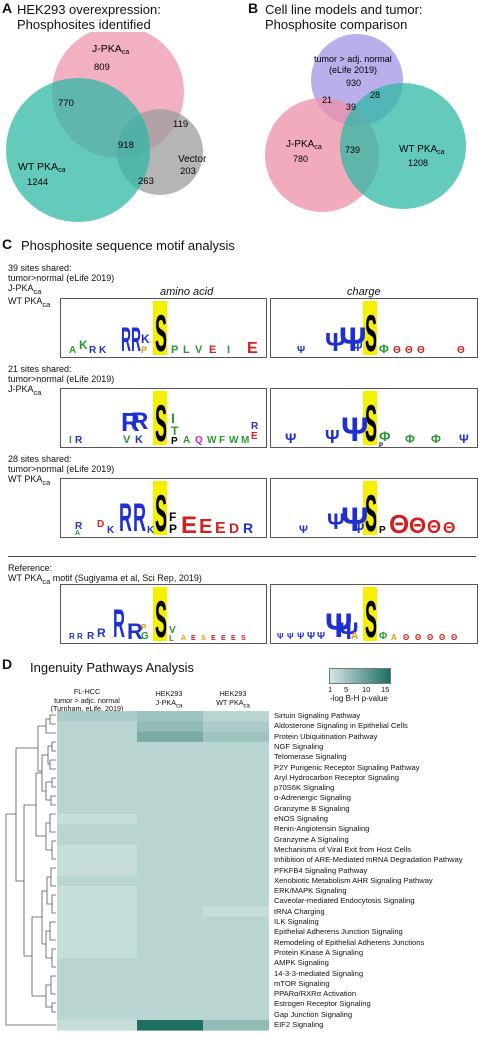  I want to click on venn-a-count-wt-only: 1244, so click(37, 182).